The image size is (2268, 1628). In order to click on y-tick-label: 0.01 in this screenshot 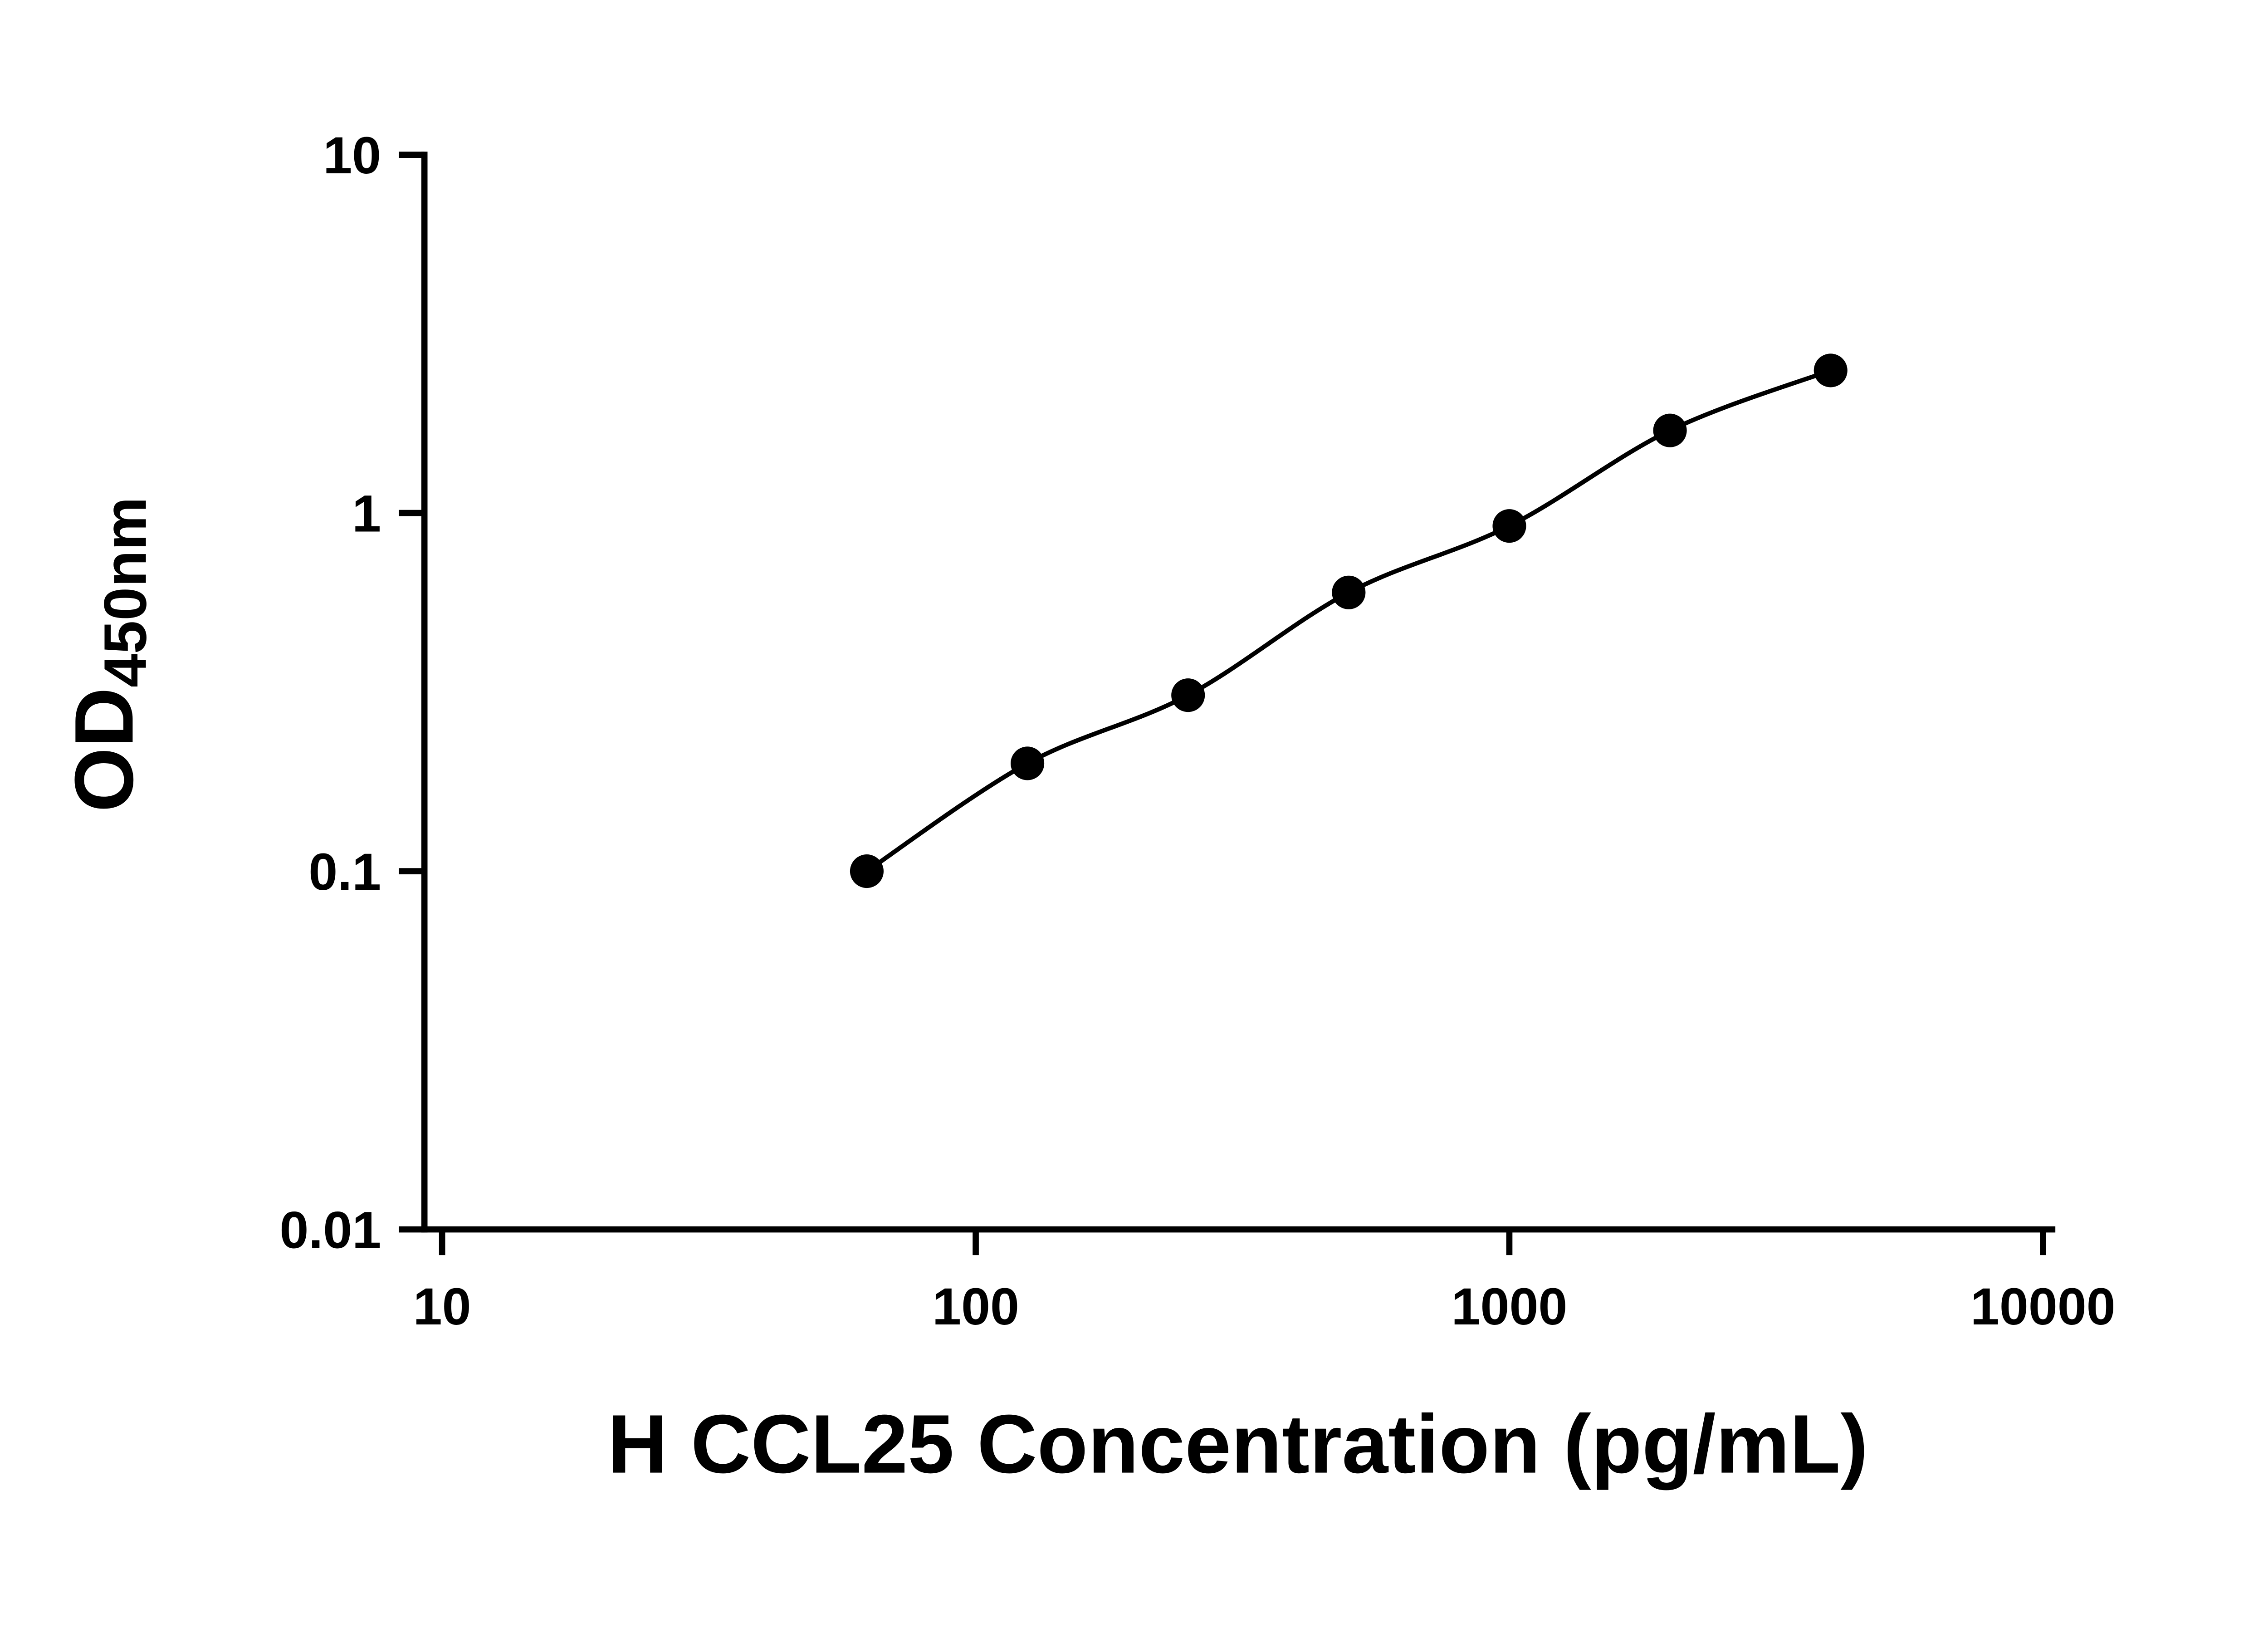, I will do `click(330, 1230)`.